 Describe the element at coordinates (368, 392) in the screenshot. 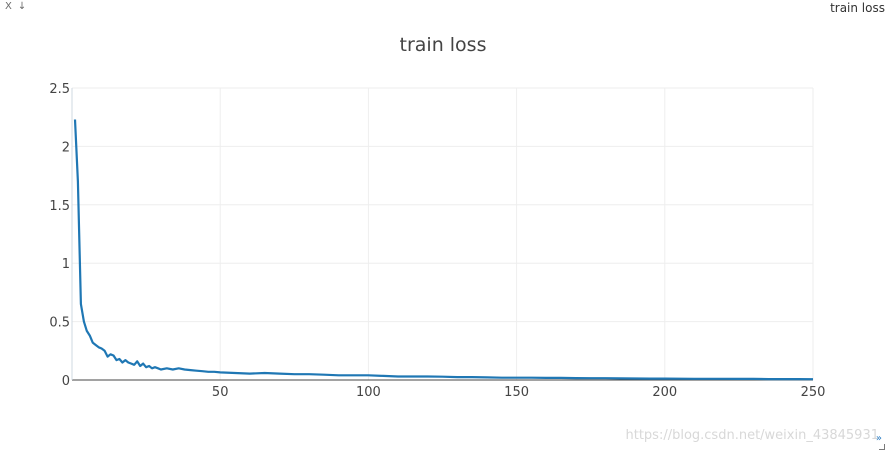

I see `x-tick-label-1: 100` at that location.